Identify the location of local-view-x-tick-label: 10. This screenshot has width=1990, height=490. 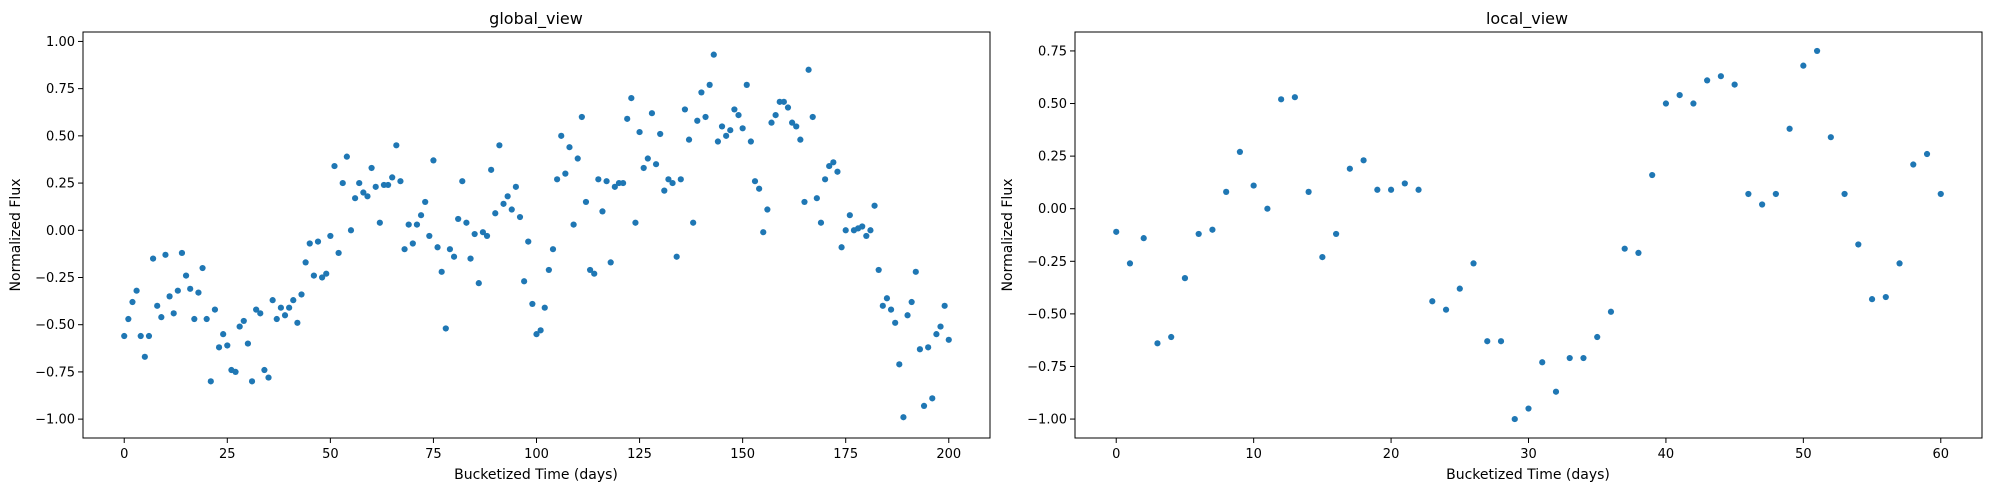
(1253, 454).